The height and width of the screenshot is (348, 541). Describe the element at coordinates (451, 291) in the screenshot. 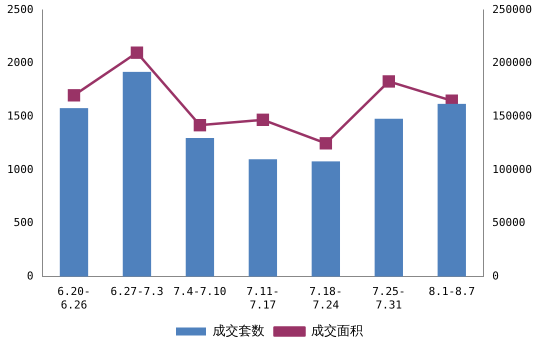

I see `x-tick-label: 8.1-8.7` at that location.